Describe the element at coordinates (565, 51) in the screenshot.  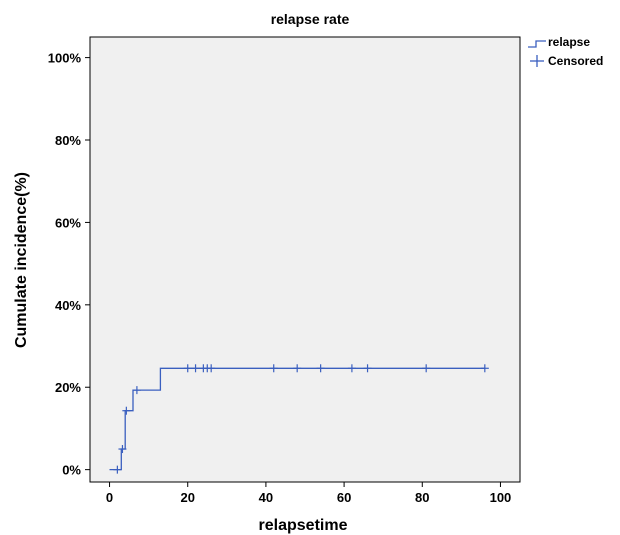
I see `legend: relapse Censored` at that location.